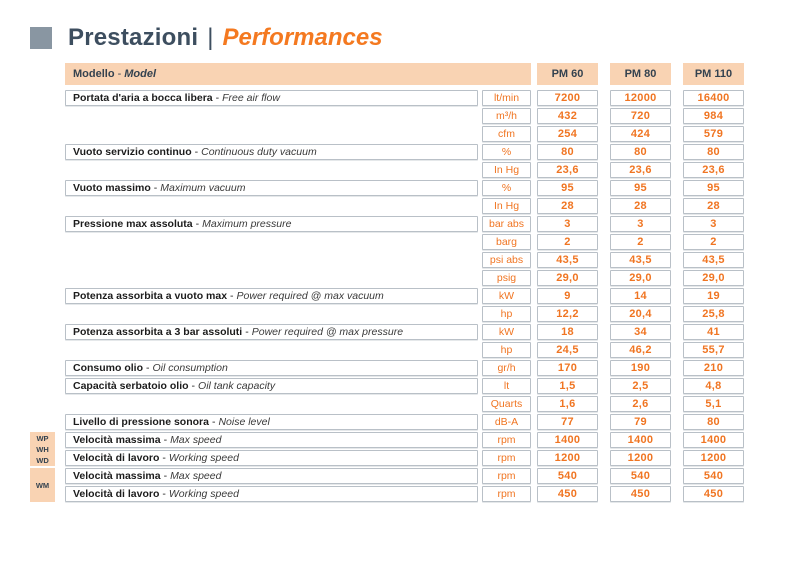 The height and width of the screenshot is (564, 800). Describe the element at coordinates (713, 296) in the screenshot. I see `value-cell: 19` at that location.